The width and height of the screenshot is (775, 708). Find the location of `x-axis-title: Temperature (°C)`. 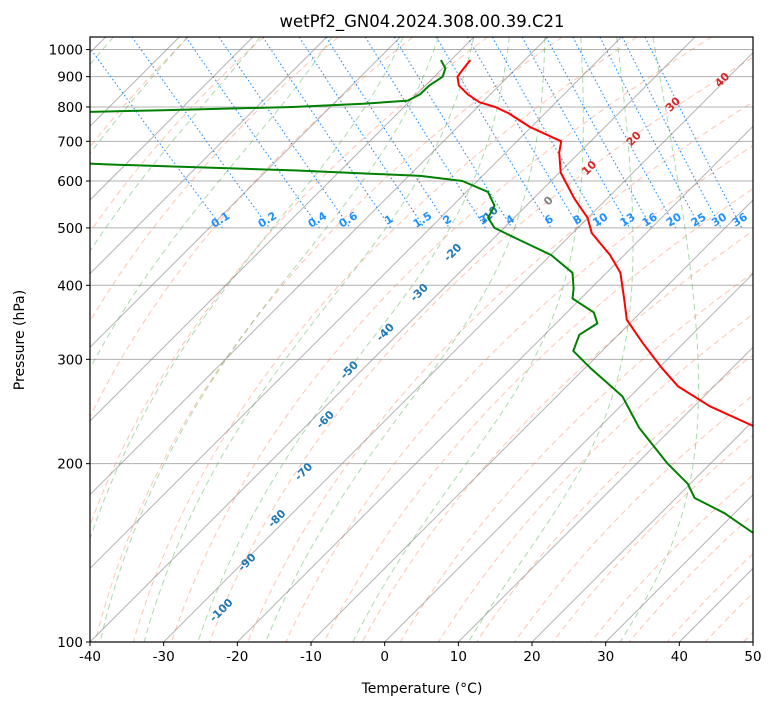

x-axis-title: Temperature (°C) is located at coordinates (422, 689).